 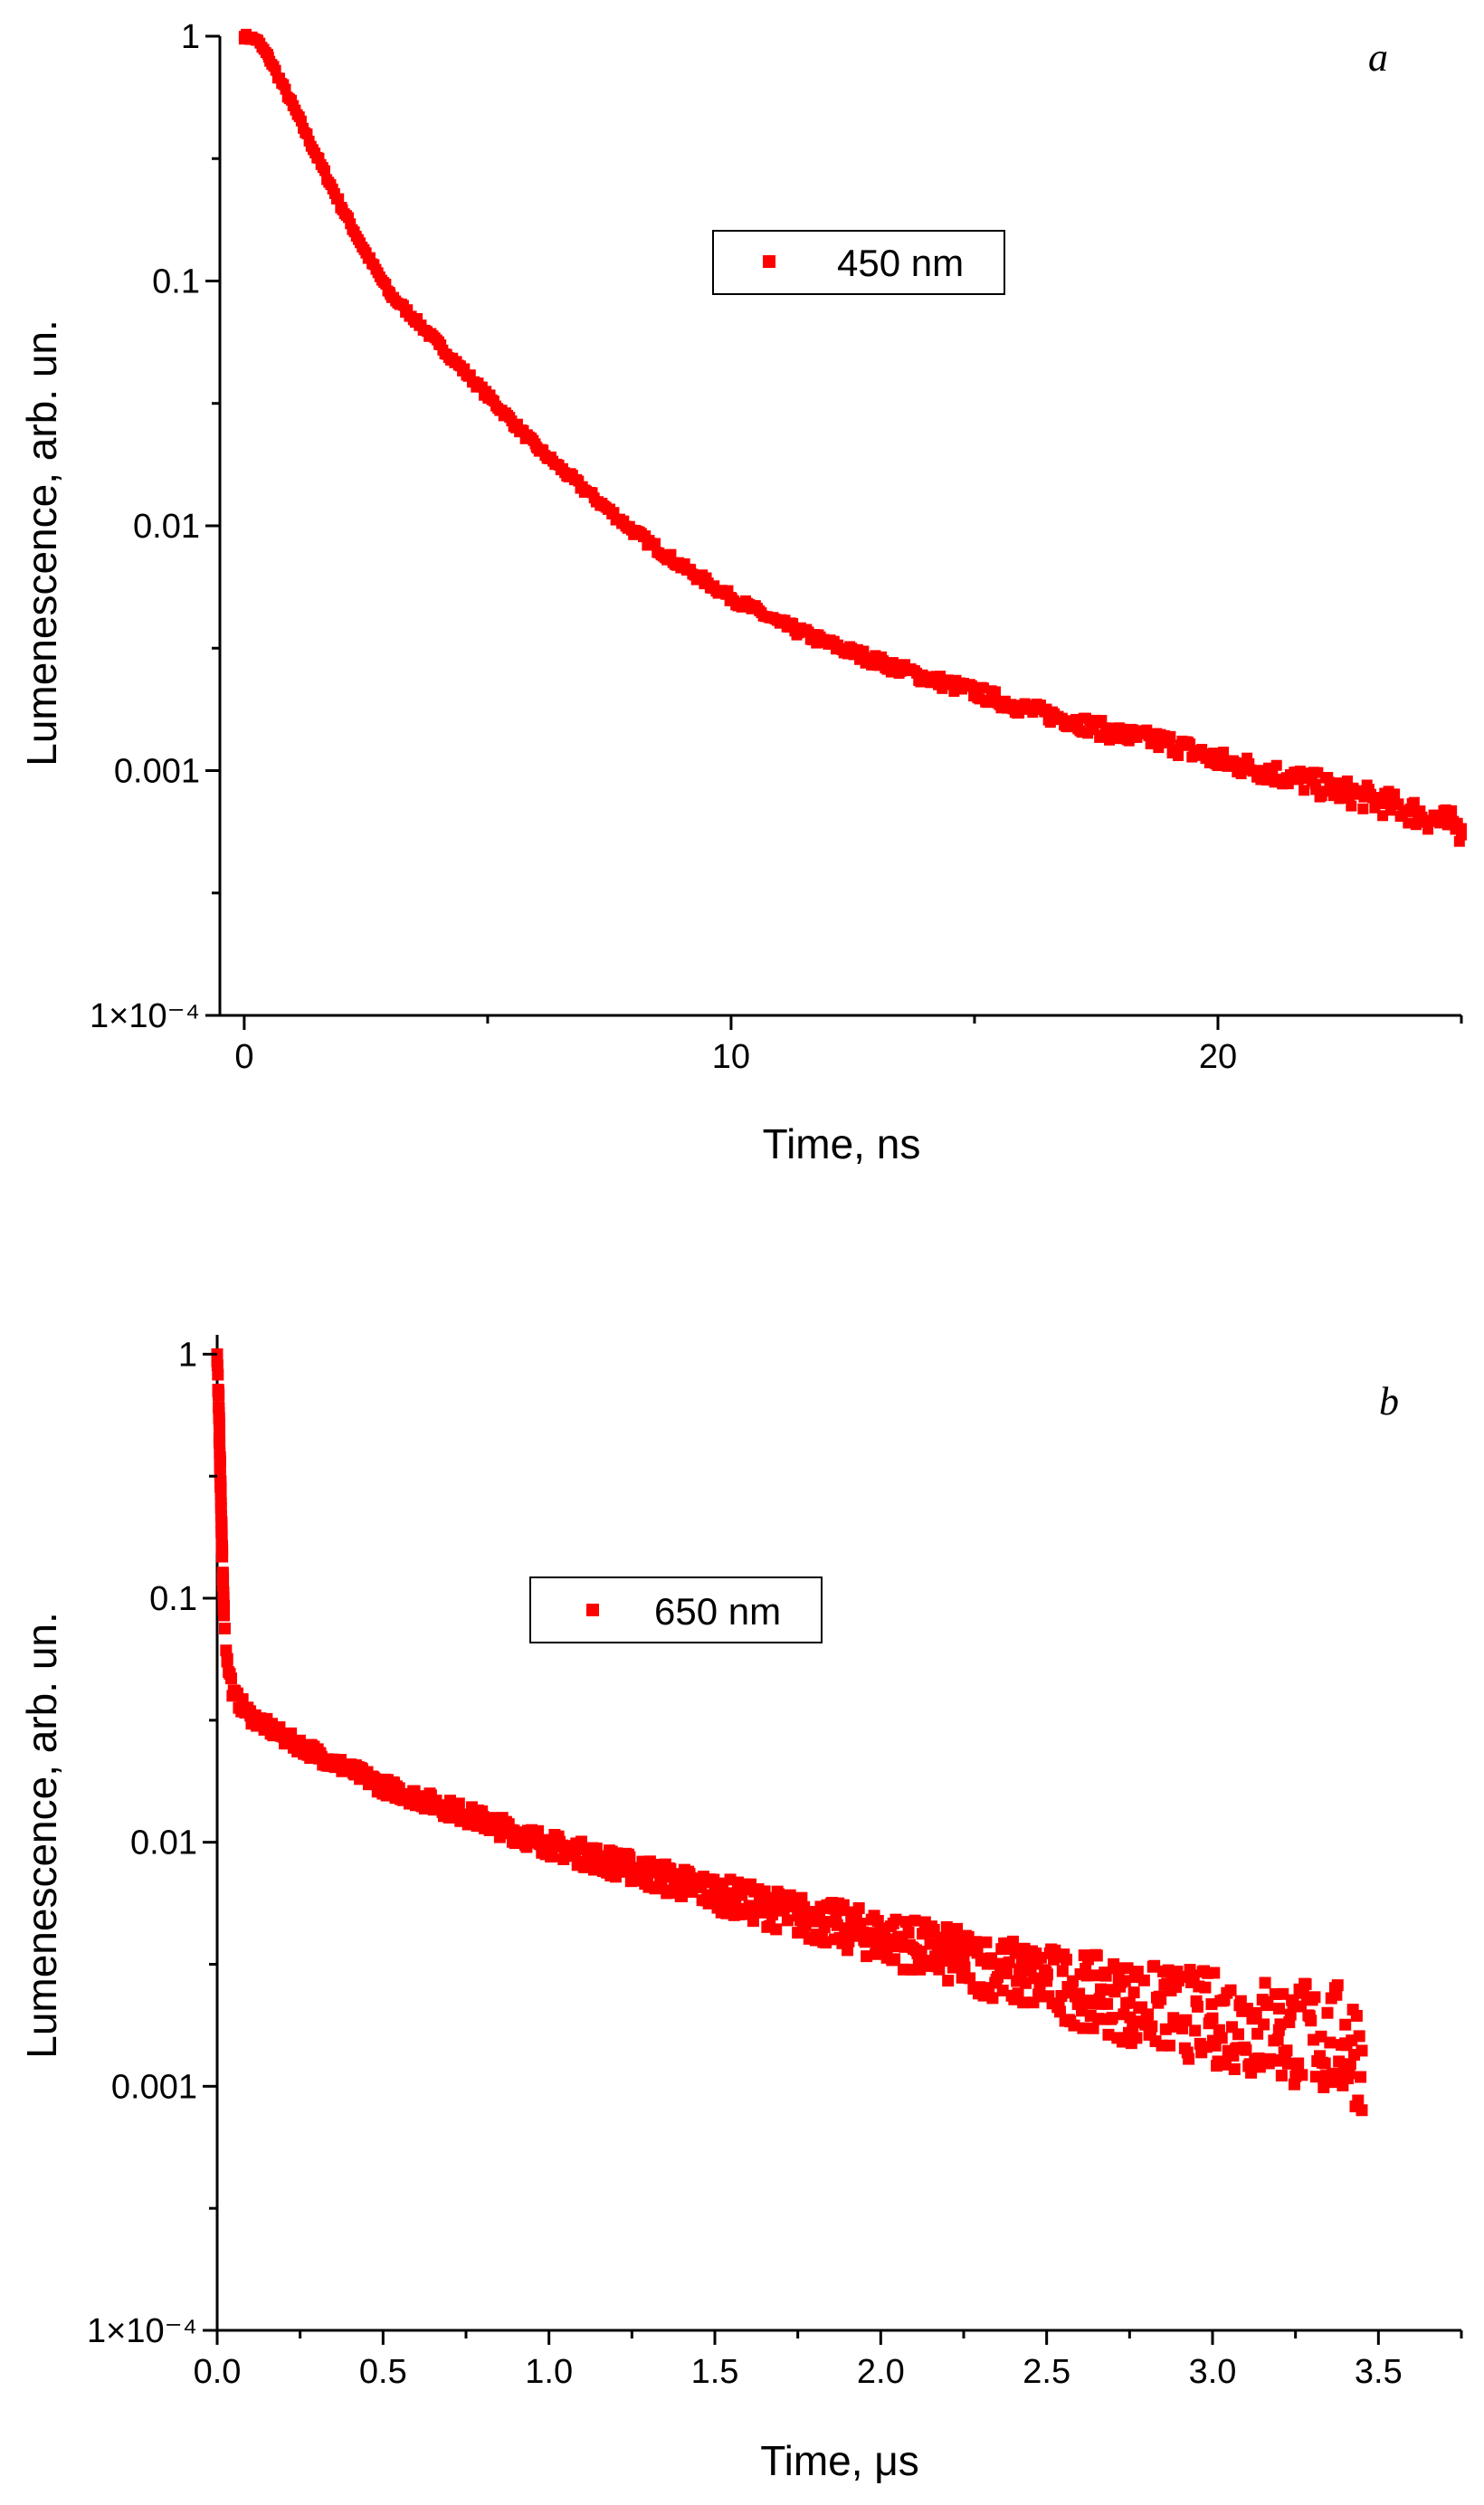 I want to click on y-tick-label: 1, so click(x=187, y=1355).